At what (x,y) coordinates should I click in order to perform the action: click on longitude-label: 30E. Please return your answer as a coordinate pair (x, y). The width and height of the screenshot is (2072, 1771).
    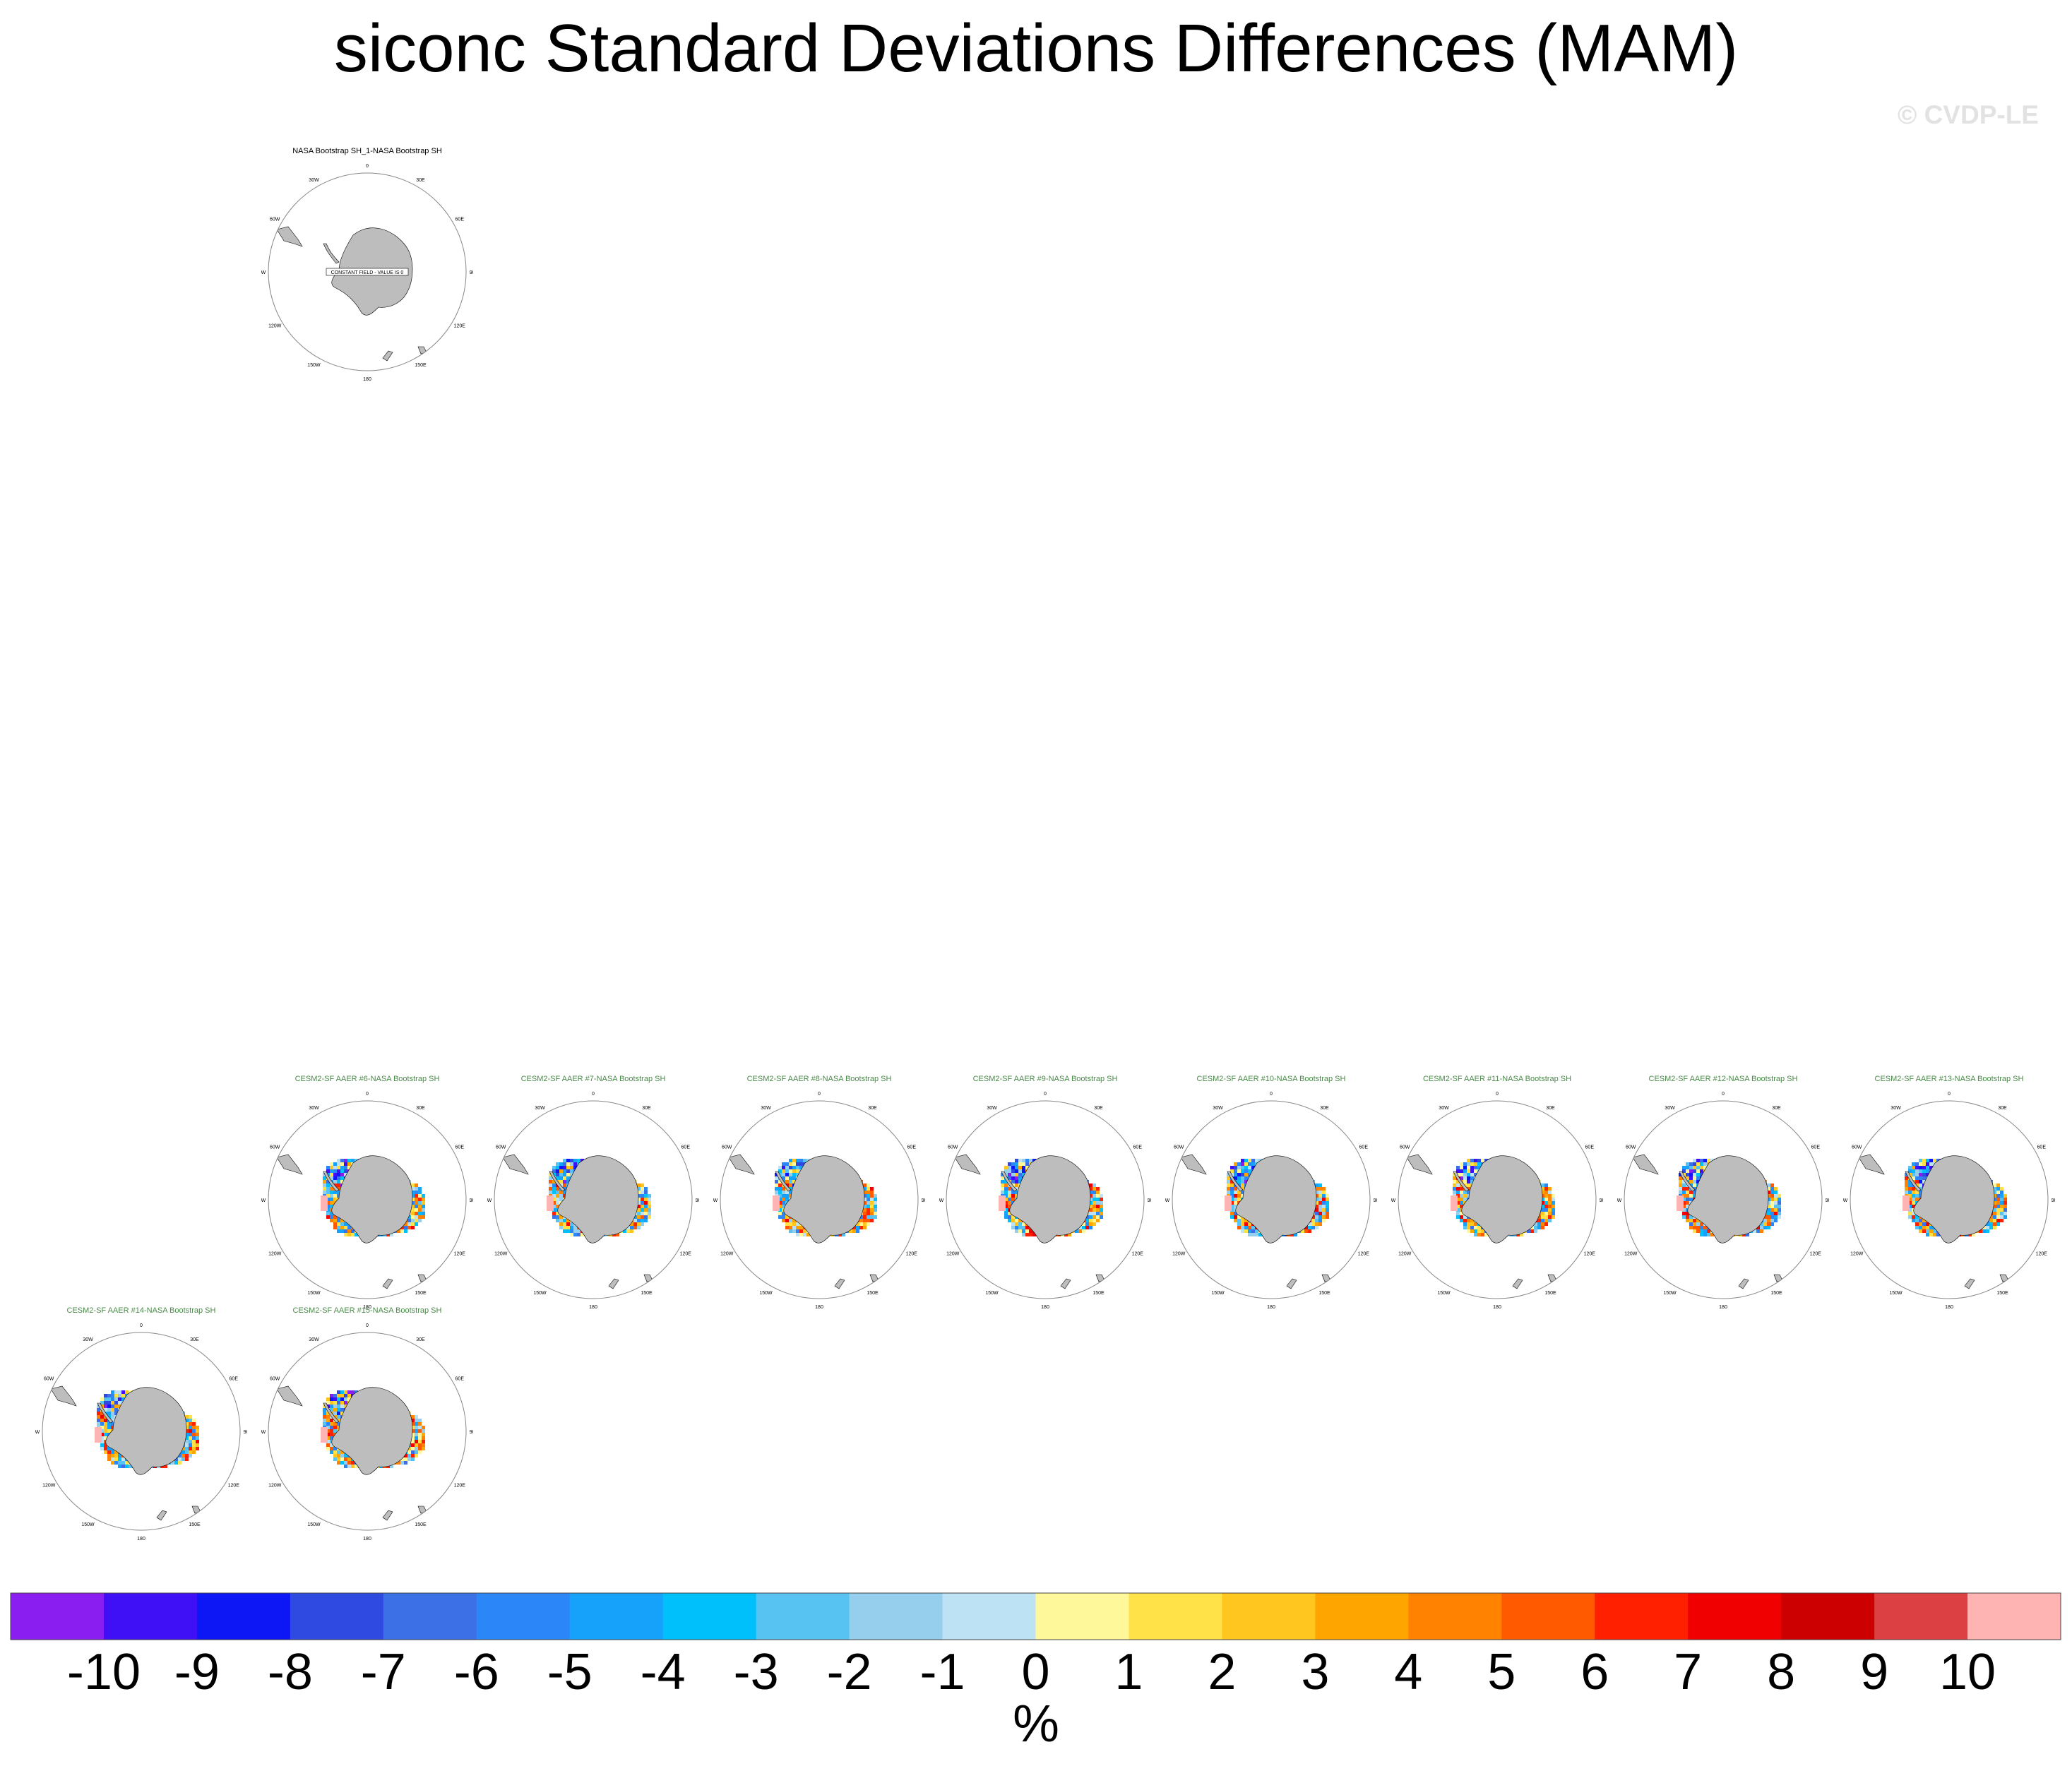
    Looking at the image, I should click on (2002, 1108).